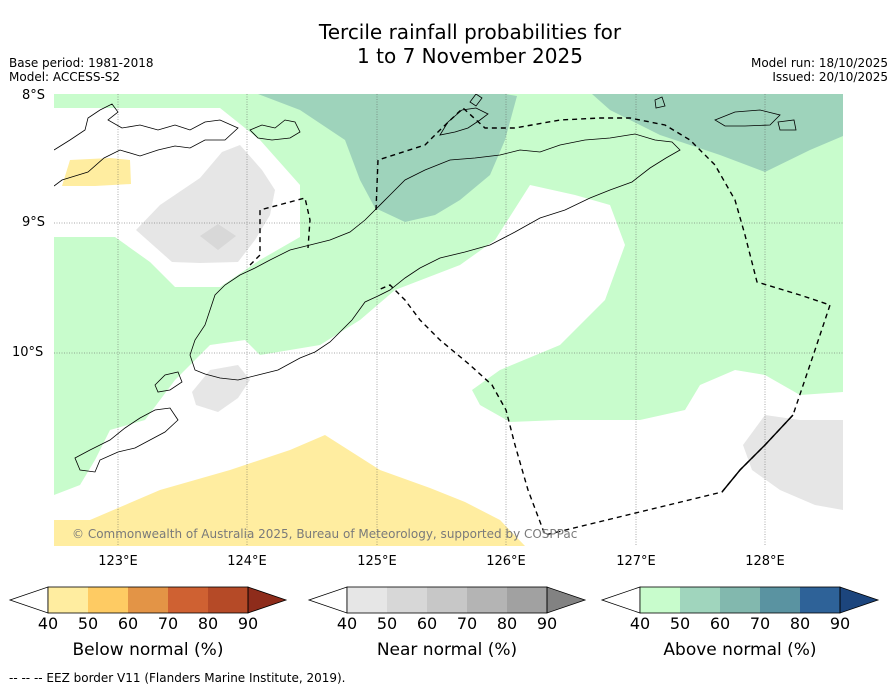  What do you see at coordinates (377, 561) in the screenshot?
I see `lon-label-125e: 125°E` at bounding box center [377, 561].